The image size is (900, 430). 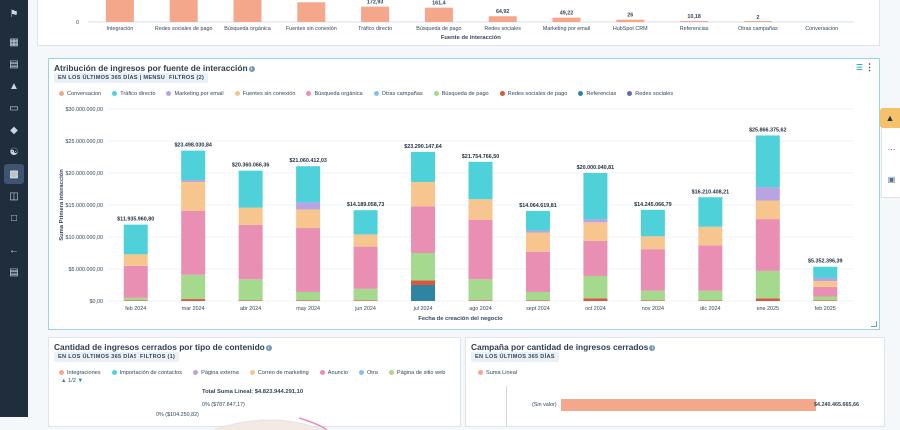 What do you see at coordinates (398, 94) in the screenshot?
I see `legend-item: Otras campañas` at bounding box center [398, 94].